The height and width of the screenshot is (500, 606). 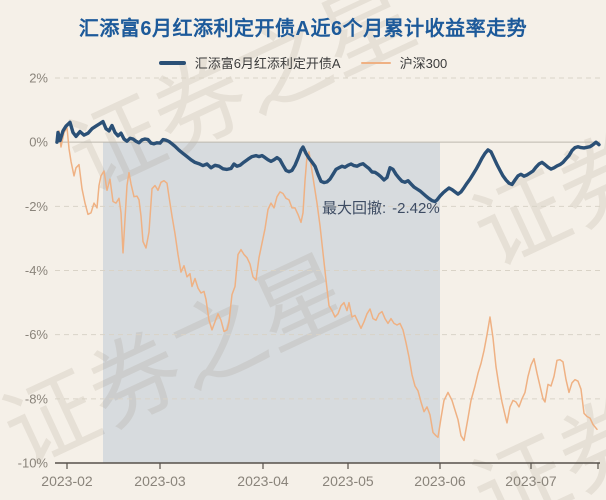 What do you see at coordinates (38, 142) in the screenshot?
I see `y-tick-label: 0%` at bounding box center [38, 142].